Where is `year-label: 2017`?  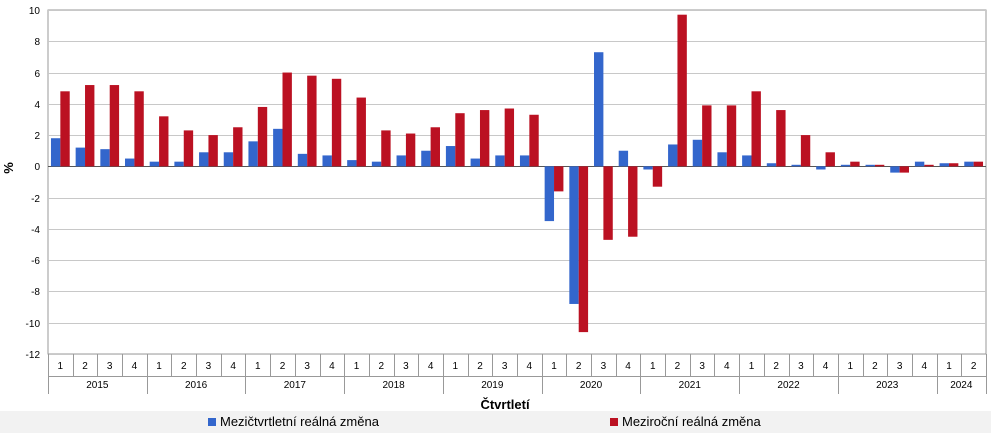 year-label: 2017 is located at coordinates (295, 385).